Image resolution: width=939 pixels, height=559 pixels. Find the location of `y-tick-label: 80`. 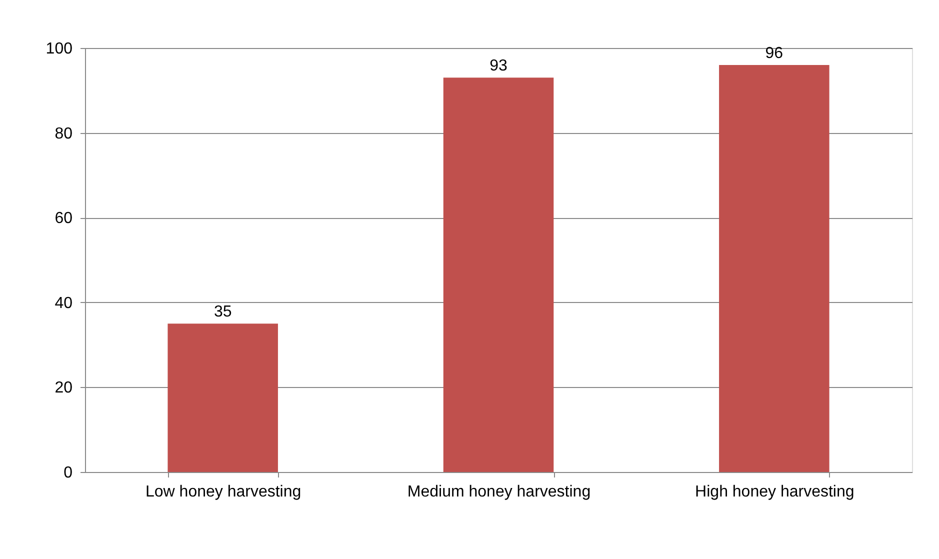

y-tick-label: 80 is located at coordinates (63, 133).